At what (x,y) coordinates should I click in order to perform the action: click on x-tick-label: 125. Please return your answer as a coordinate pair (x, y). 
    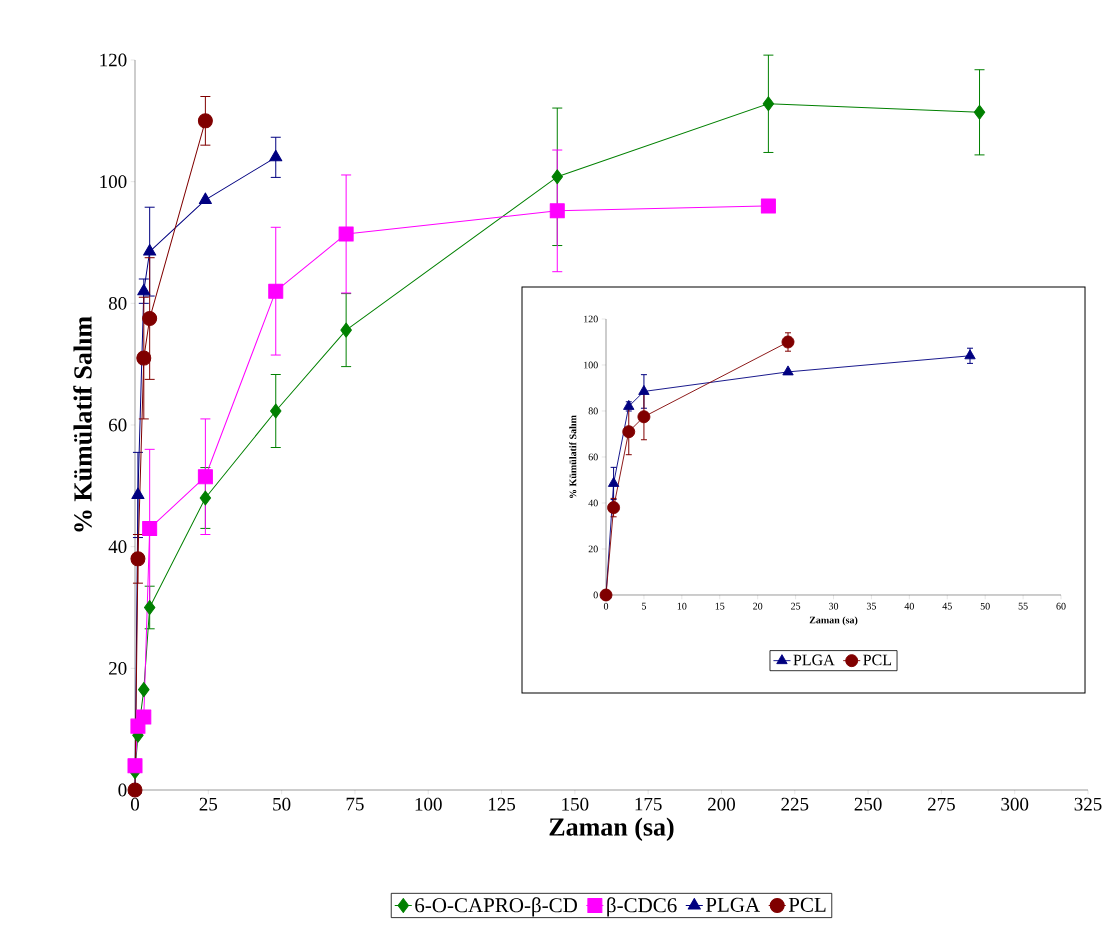
    Looking at the image, I should click on (502, 804).